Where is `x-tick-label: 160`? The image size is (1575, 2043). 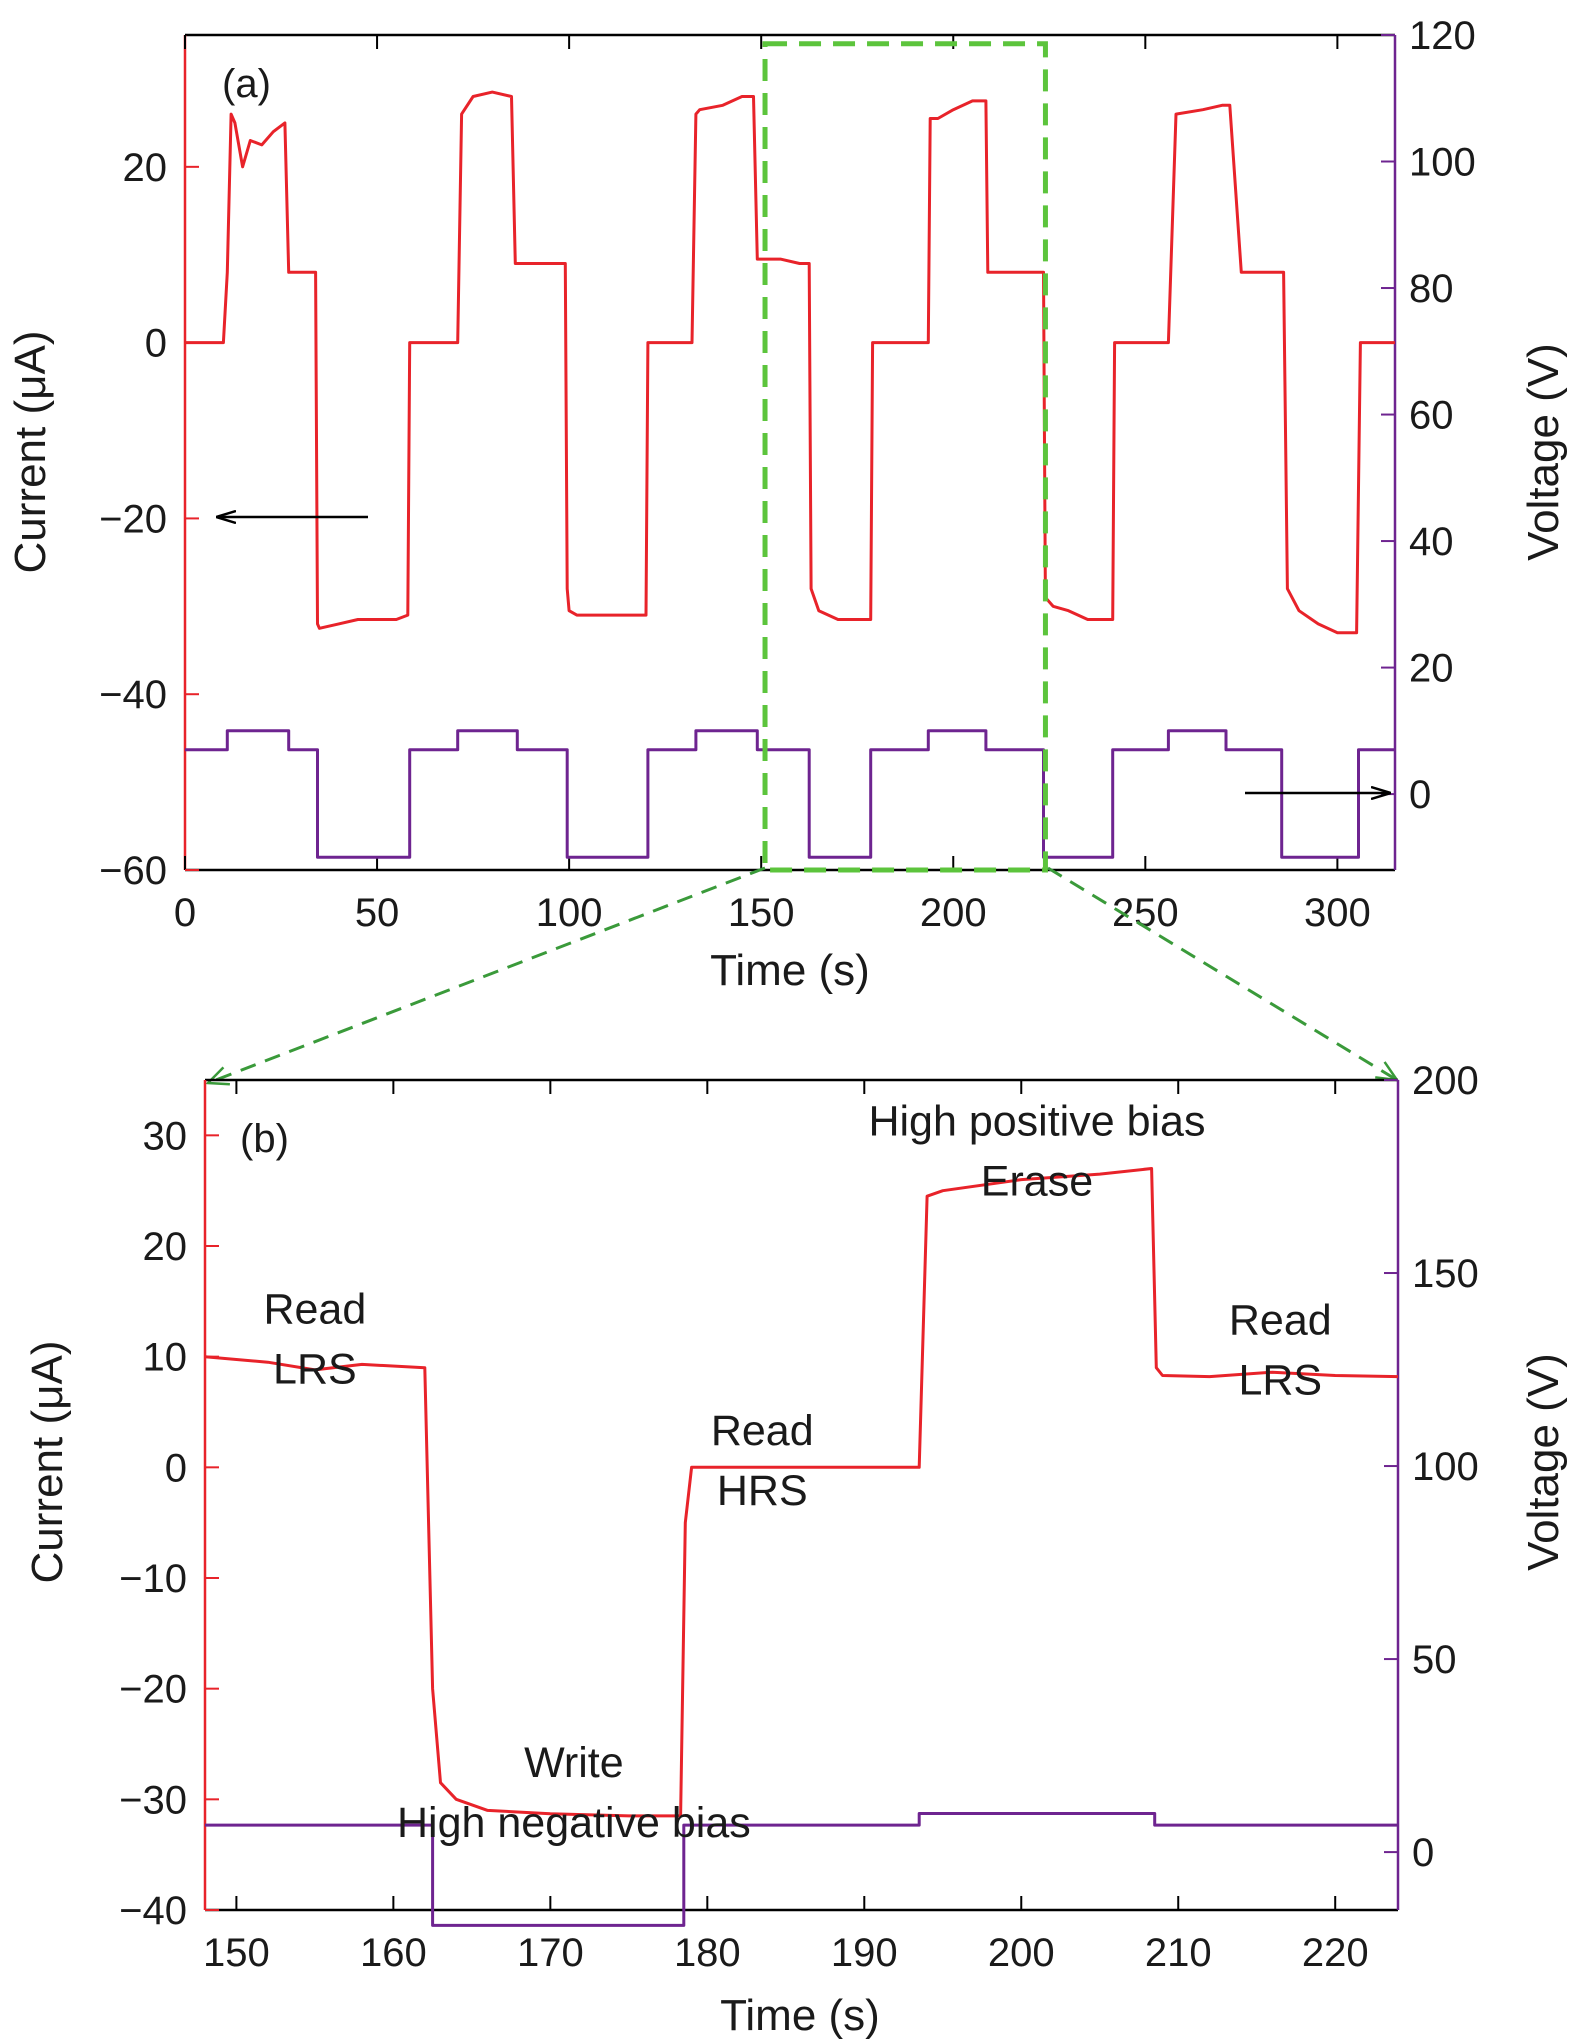 x-tick-label: 160 is located at coordinates (393, 1953).